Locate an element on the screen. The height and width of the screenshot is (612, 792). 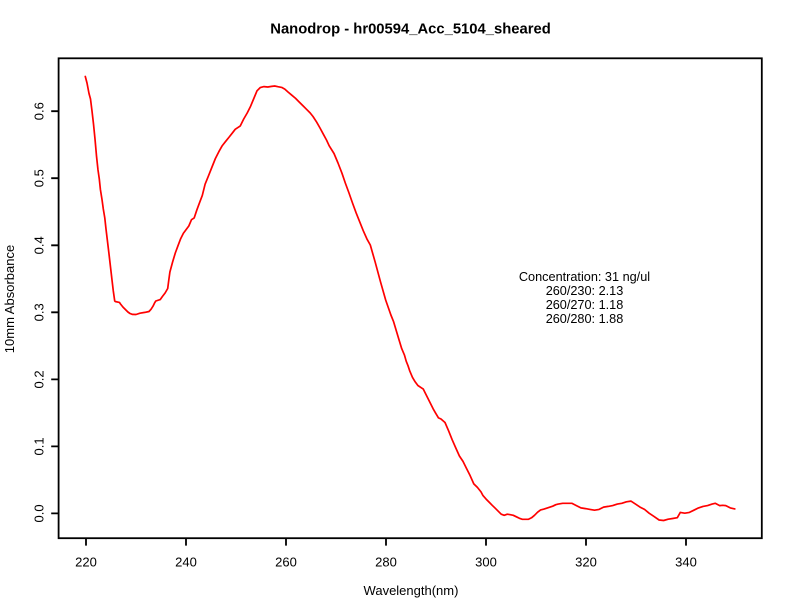
svg-text: 260/230: 2.13 is located at coordinates (585, 291).